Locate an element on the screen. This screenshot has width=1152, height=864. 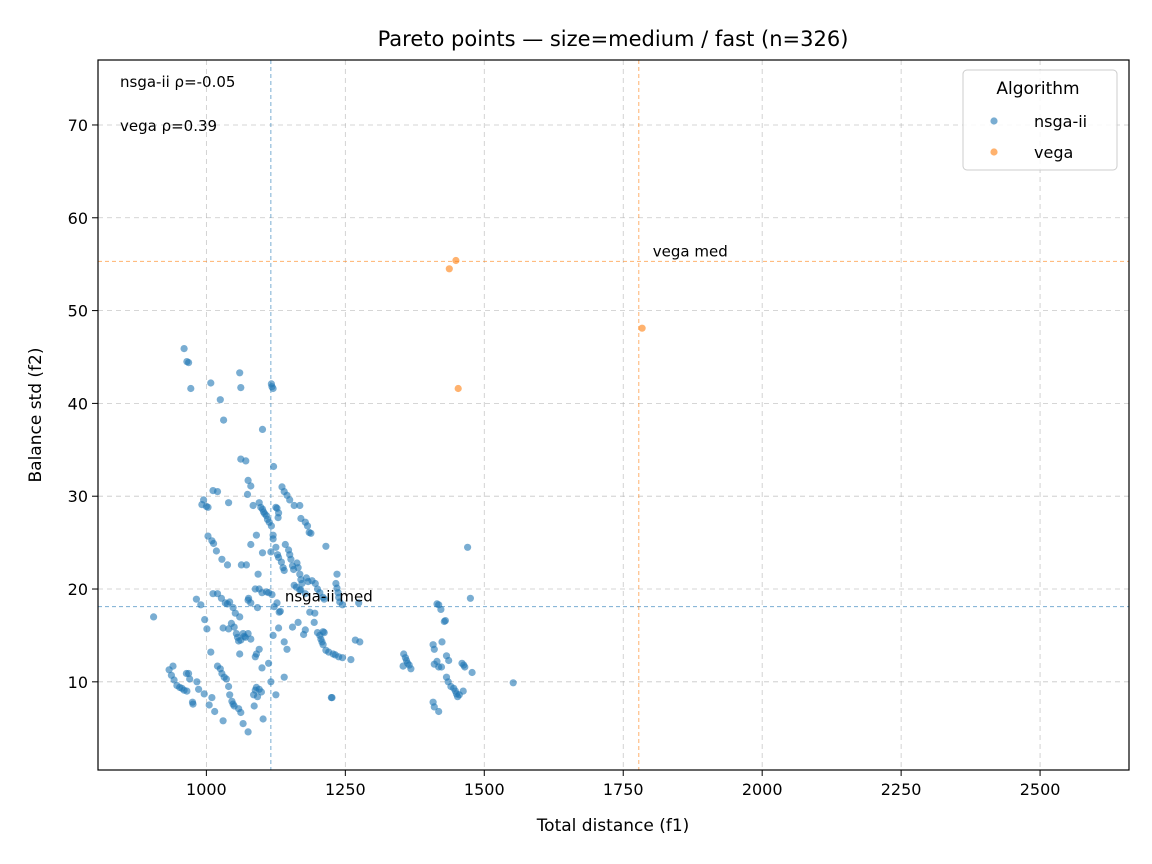
x-tick-label: 2000 is located at coordinates (762, 789).